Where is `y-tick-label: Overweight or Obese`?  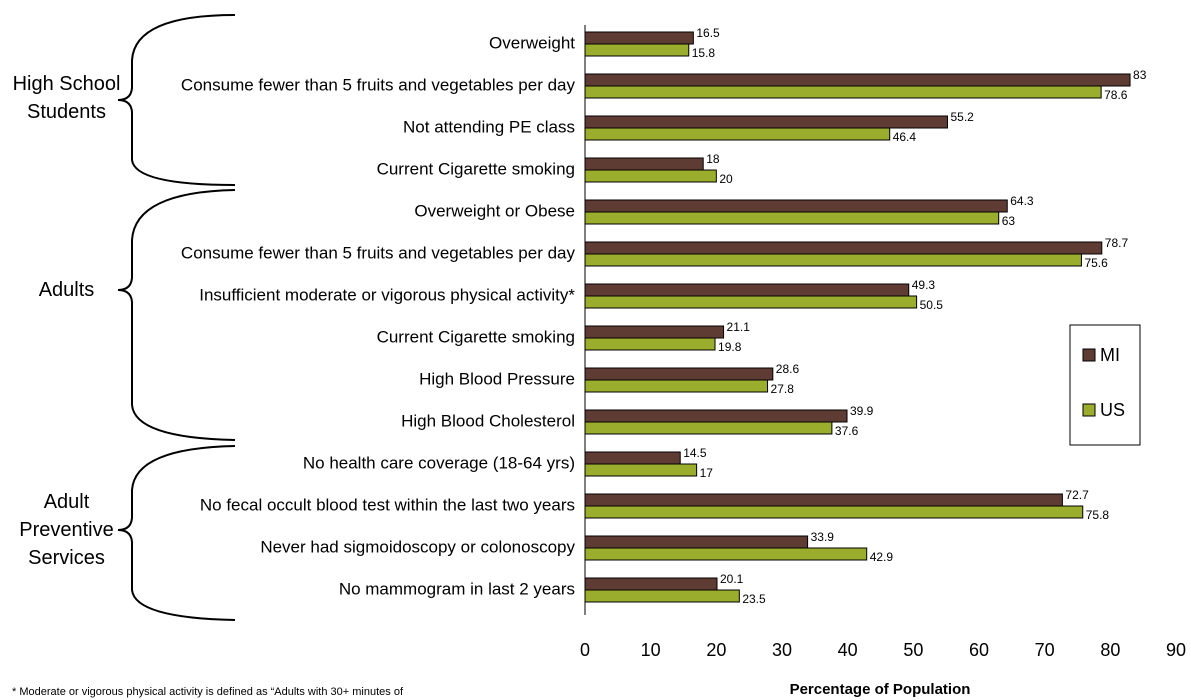 y-tick-label: Overweight or Obese is located at coordinates (494, 210).